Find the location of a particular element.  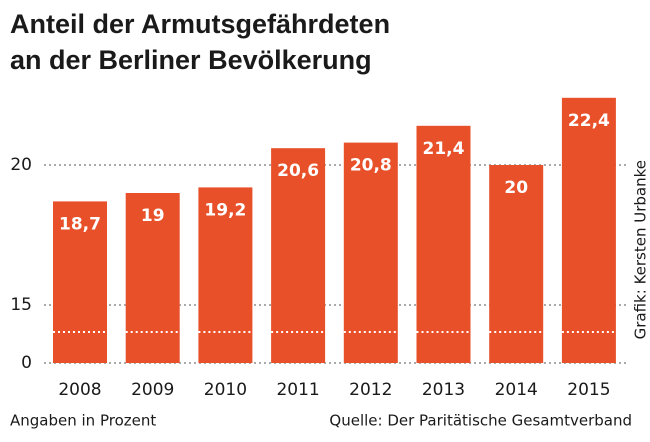

value-label: 18,7 is located at coordinates (80, 224).